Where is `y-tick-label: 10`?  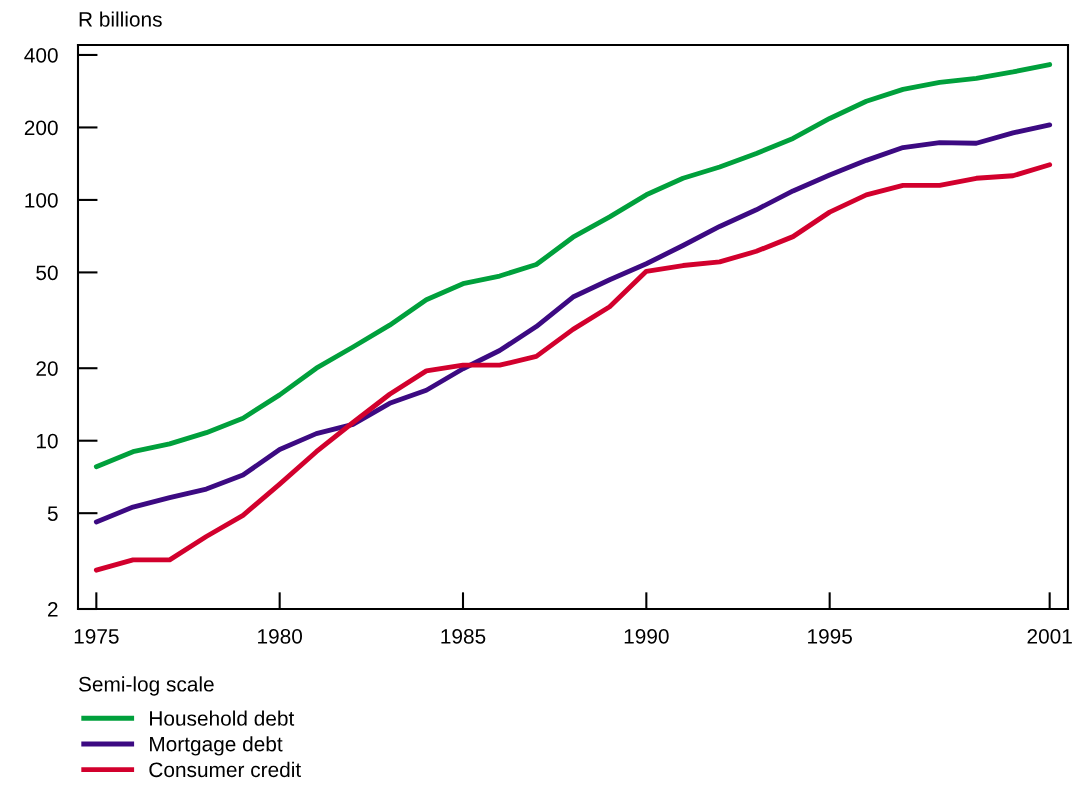 y-tick-label: 10 is located at coordinates (47, 441).